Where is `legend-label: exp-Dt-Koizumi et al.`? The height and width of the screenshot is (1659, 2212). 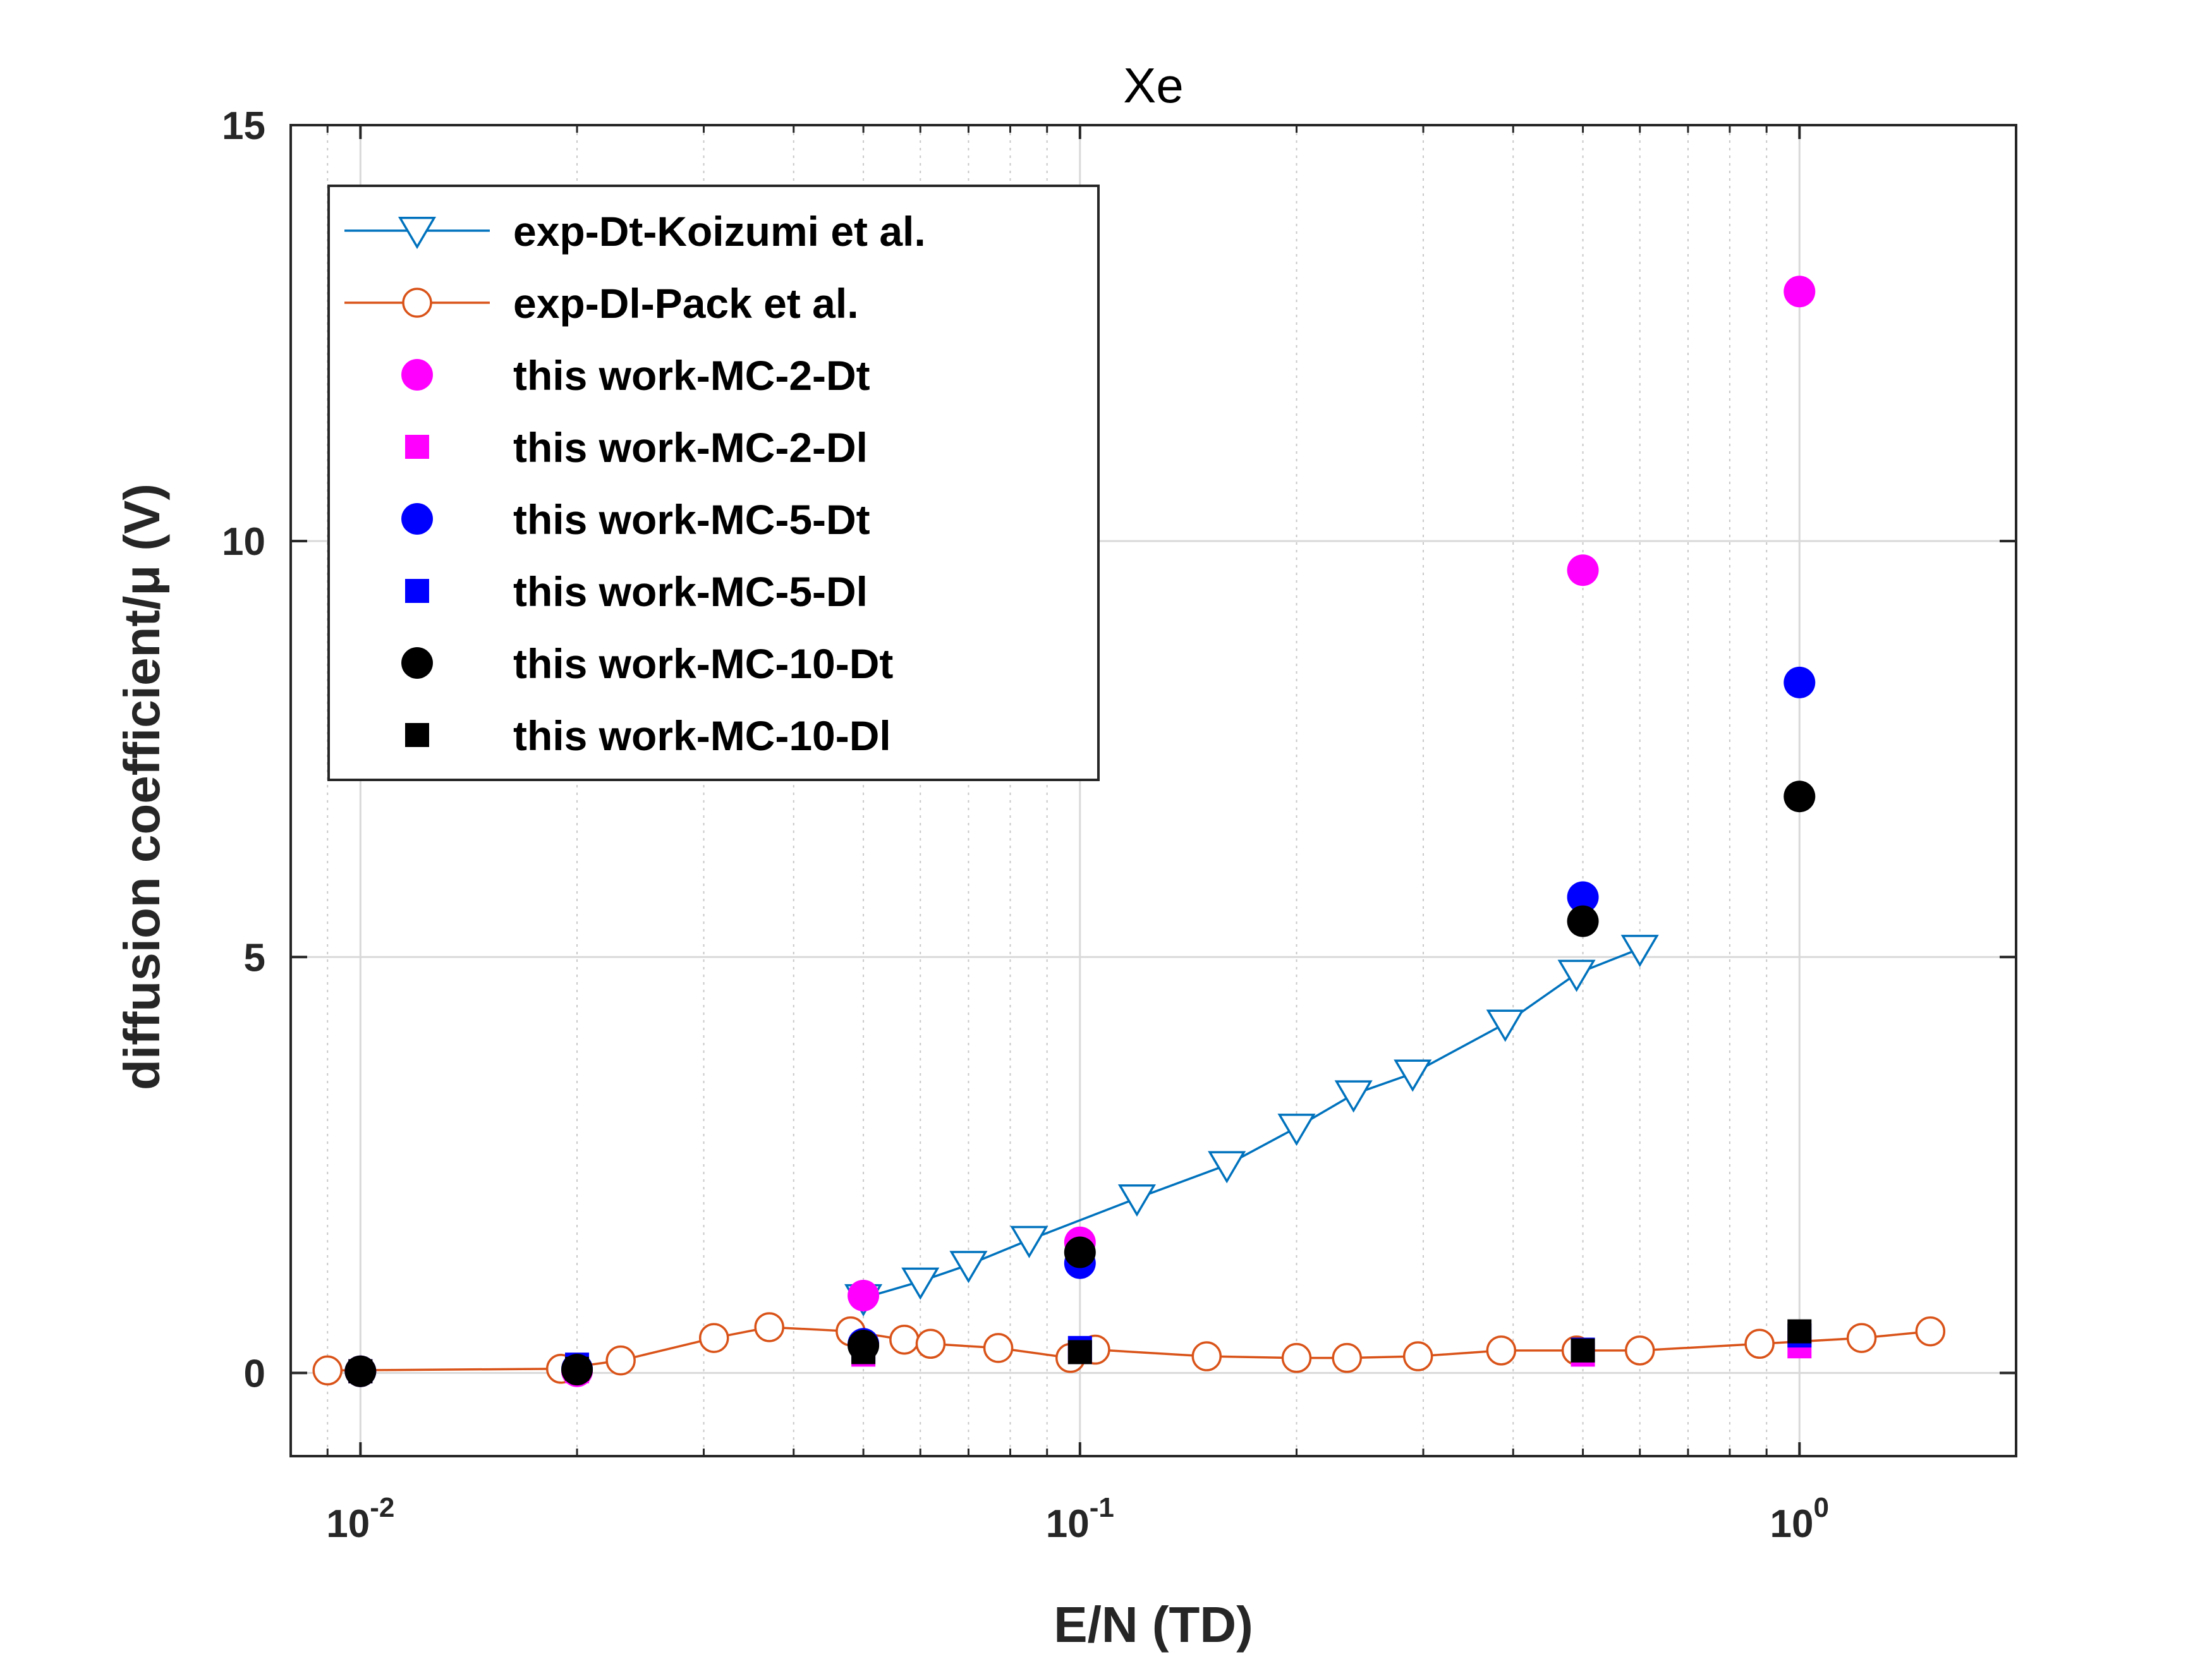
legend-label: exp-Dt-Koizumi et al. is located at coordinates (720, 231).